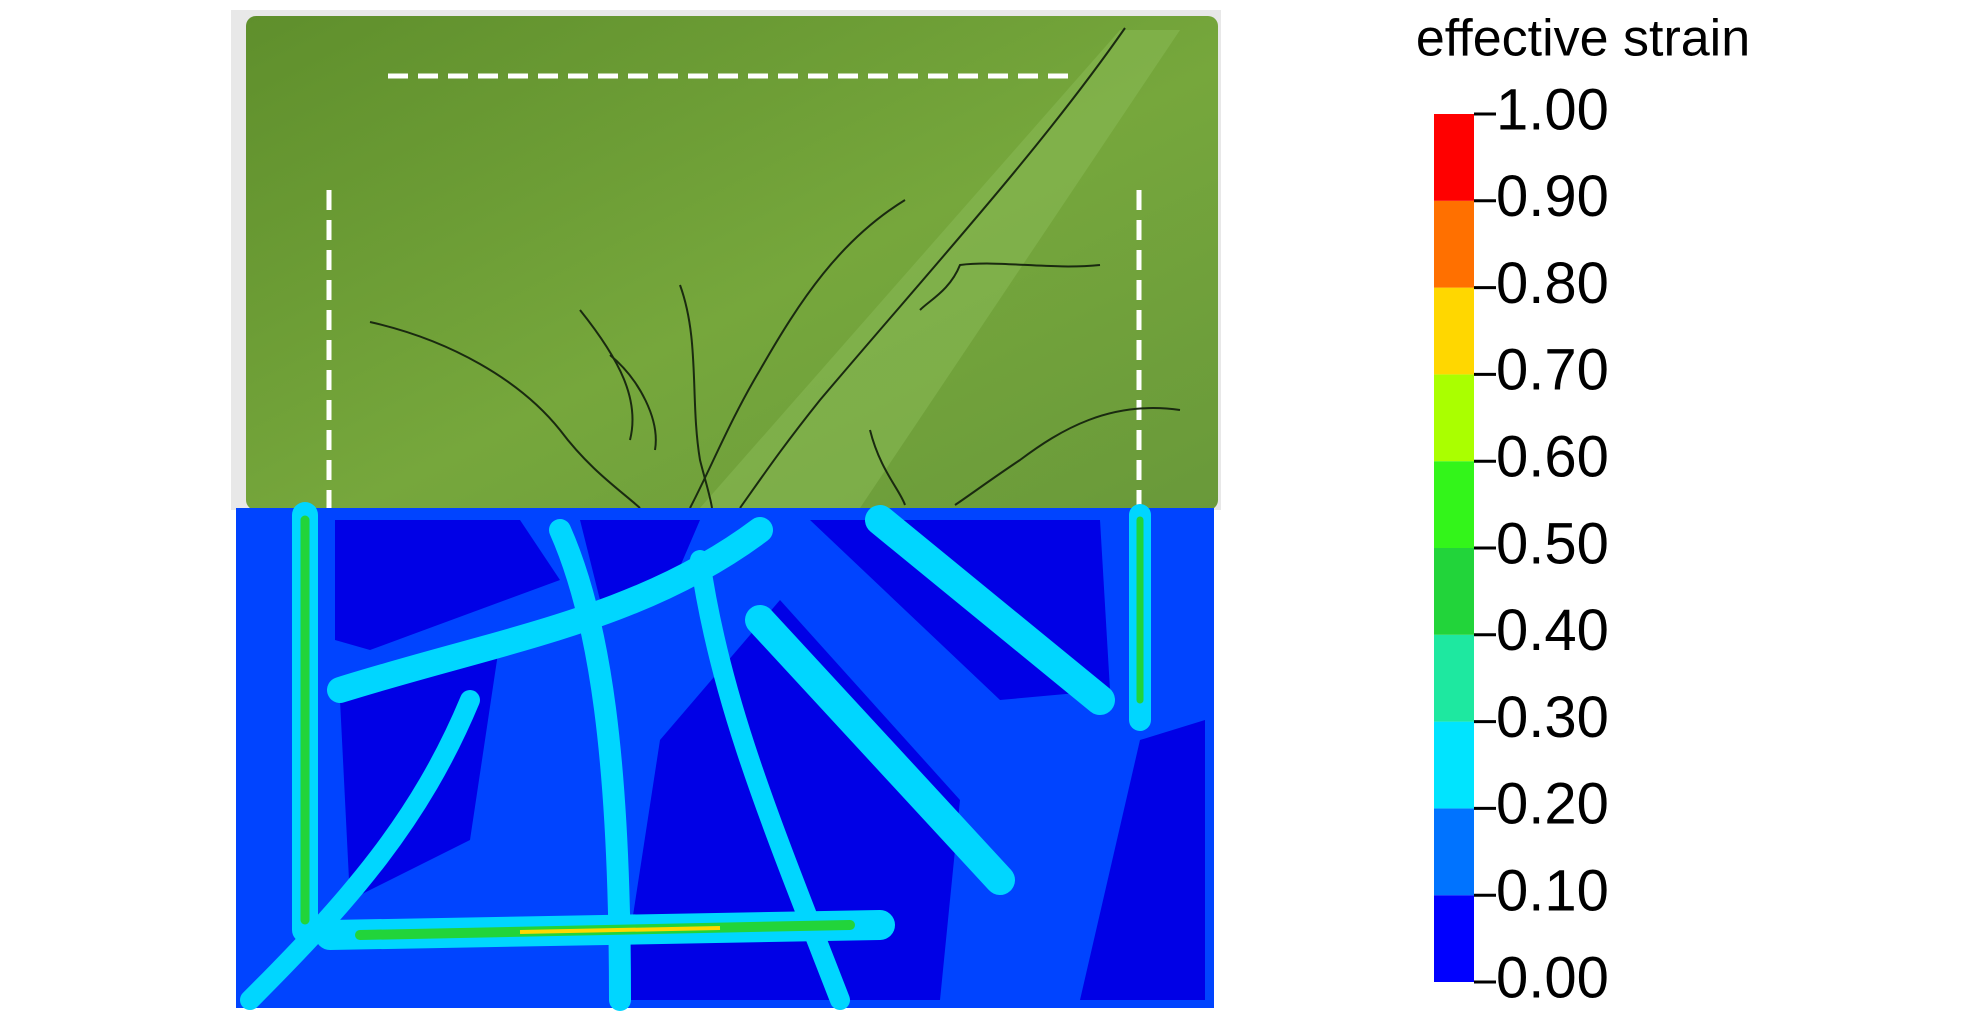 The height and width of the screenshot is (1016, 1984). Describe the element at coordinates (1552, 370) in the screenshot. I see `tick-label: 0.70` at that location.